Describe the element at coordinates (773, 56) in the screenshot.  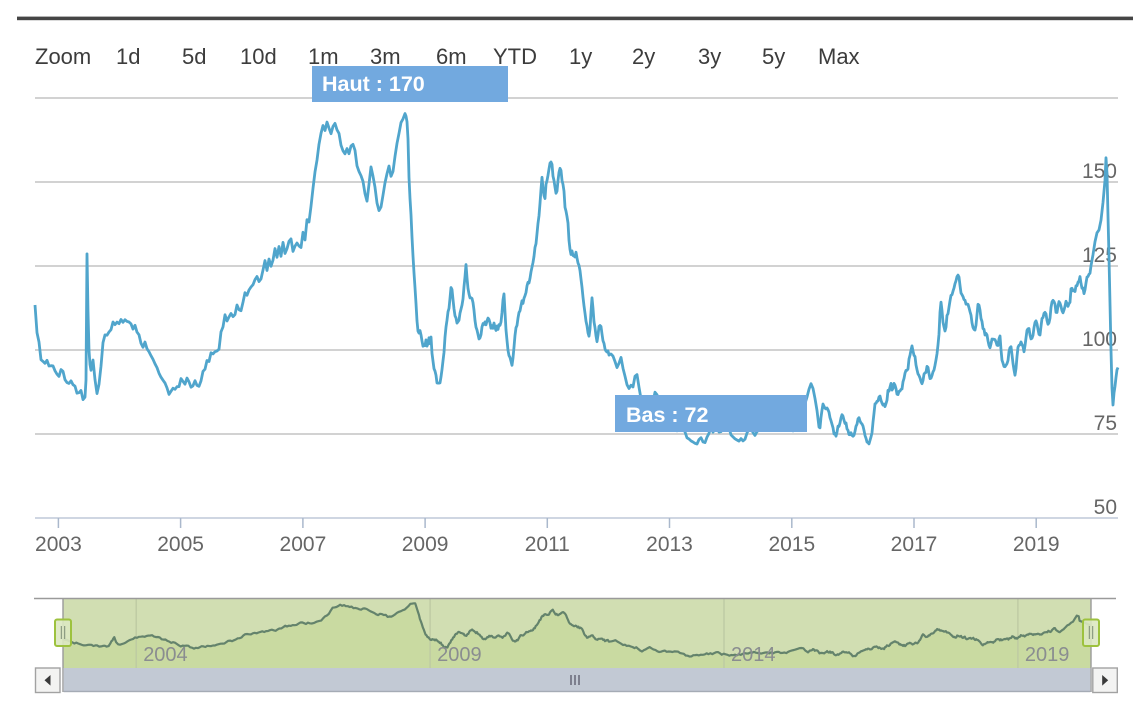
I see `svg-text: 5y` at that location.